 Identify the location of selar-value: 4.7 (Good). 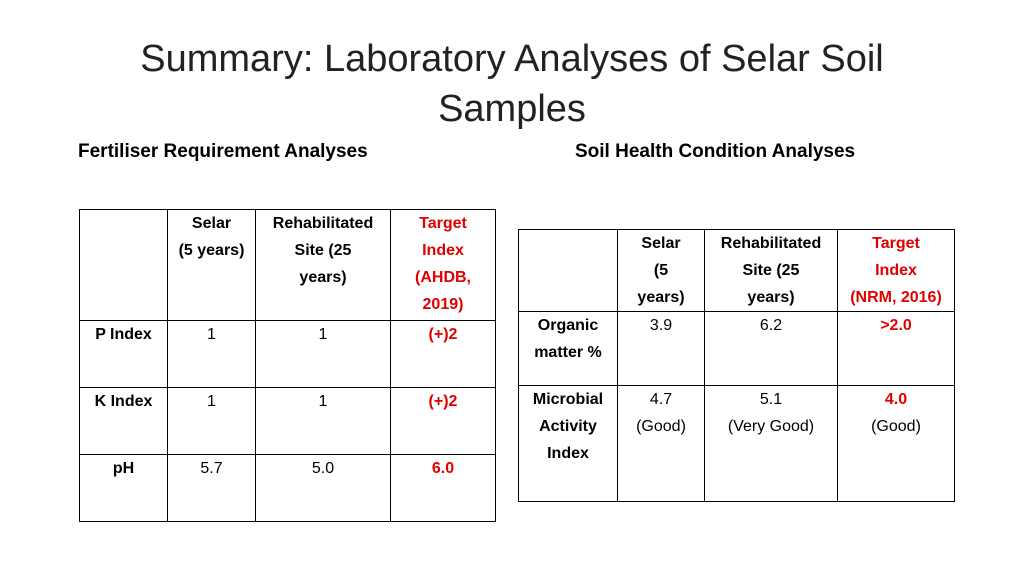
(661, 444).